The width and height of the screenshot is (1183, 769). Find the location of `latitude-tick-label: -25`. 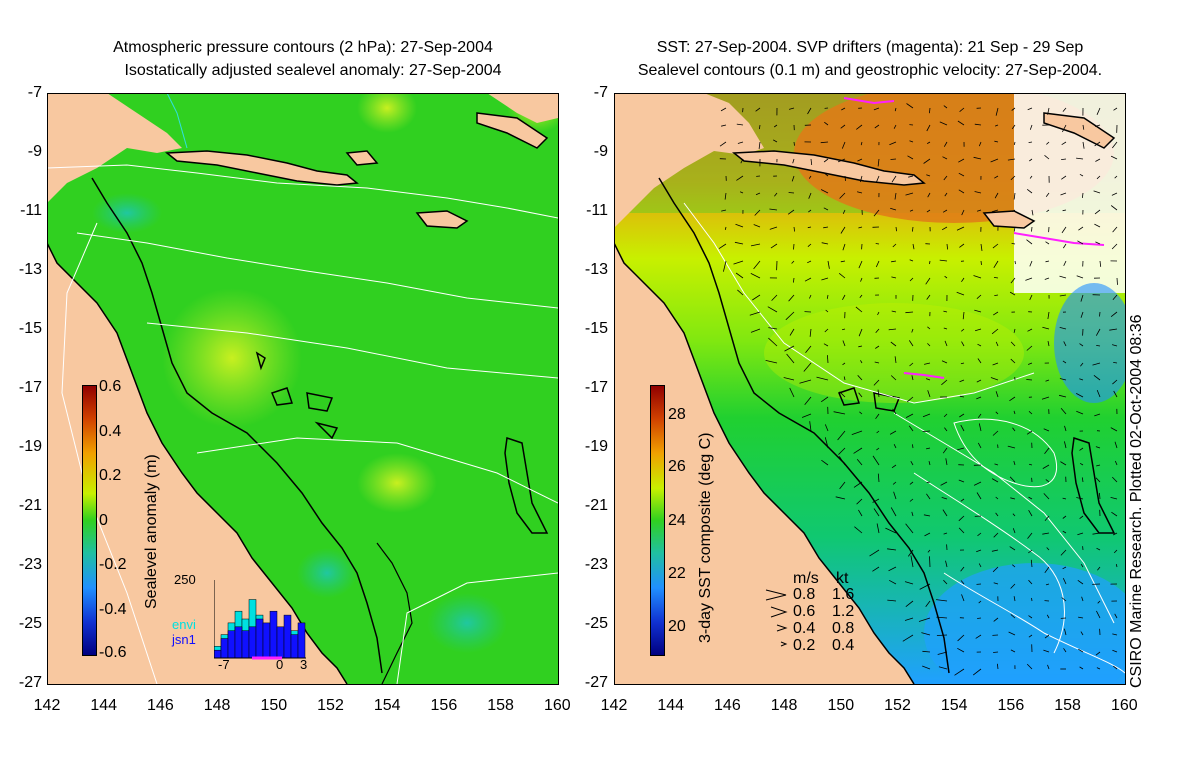

latitude-tick-label: -25 is located at coordinates (596, 623).